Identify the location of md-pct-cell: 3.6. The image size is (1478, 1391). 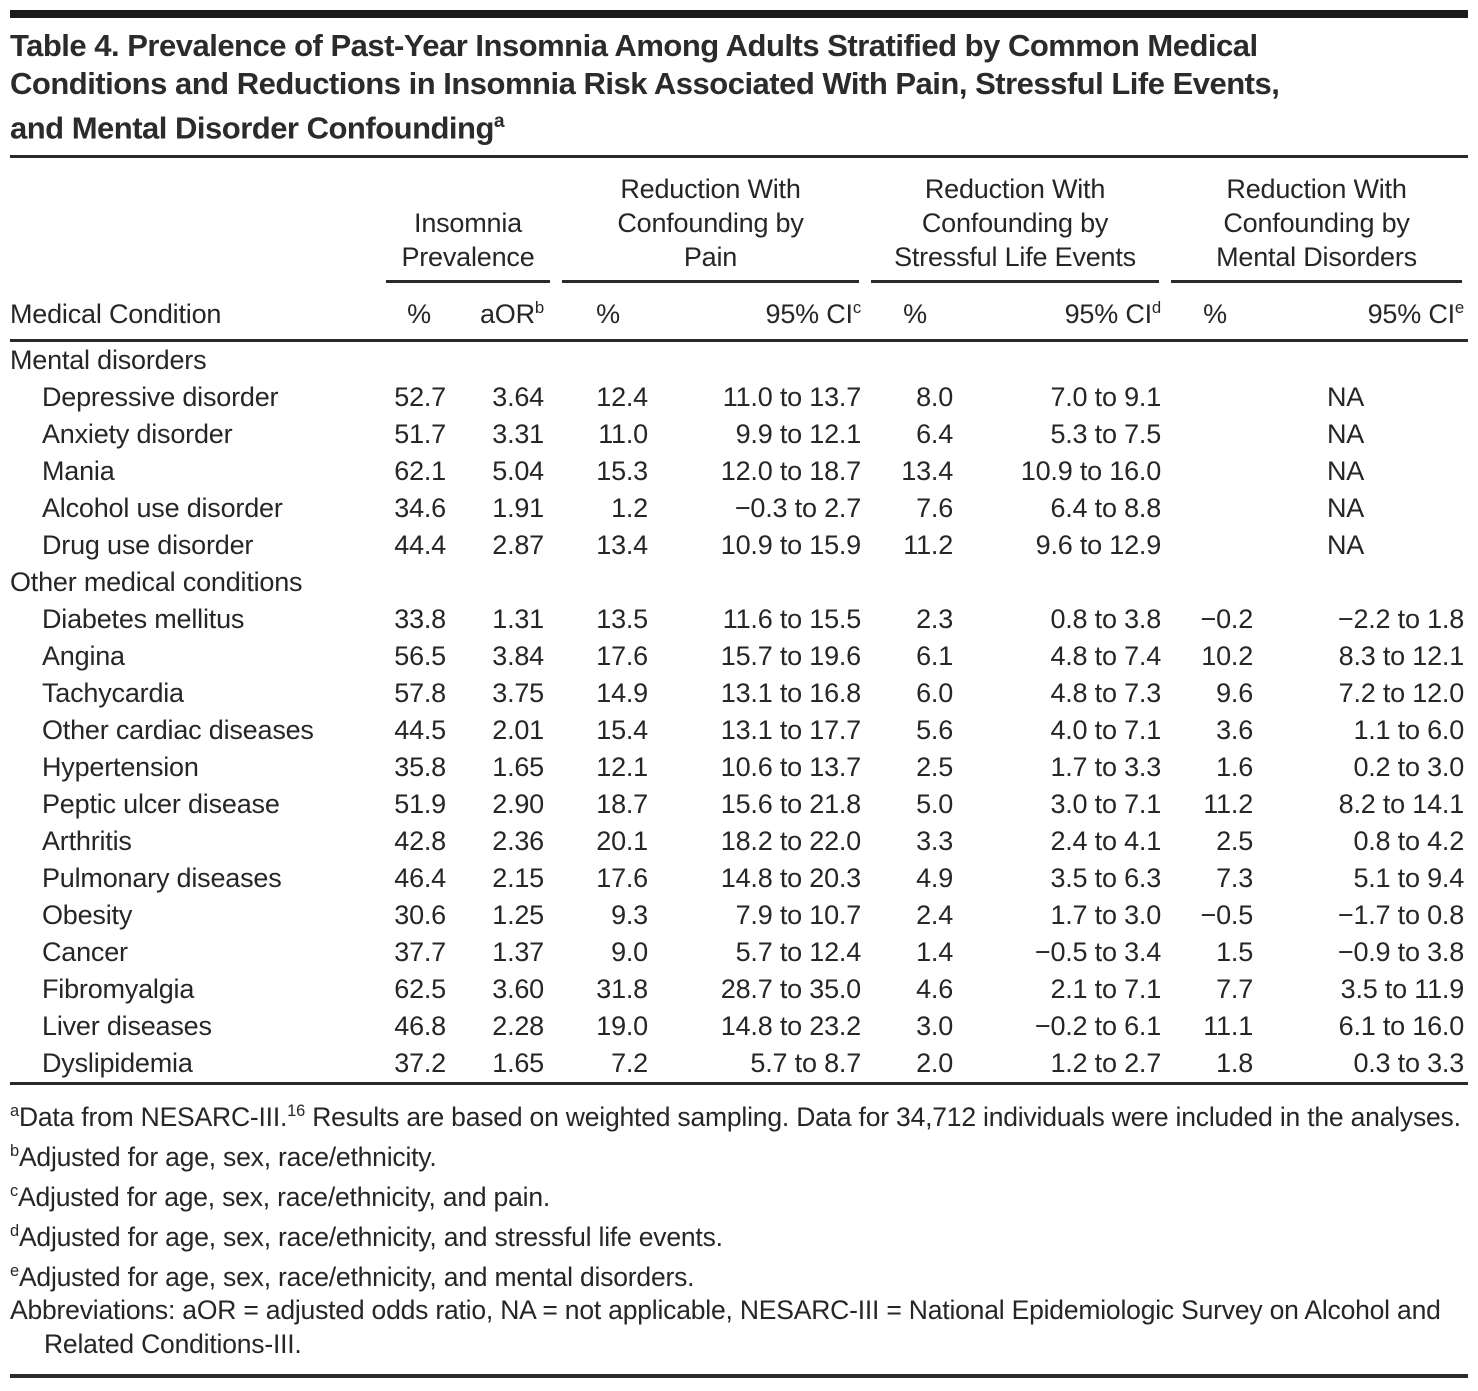
(1235, 730).